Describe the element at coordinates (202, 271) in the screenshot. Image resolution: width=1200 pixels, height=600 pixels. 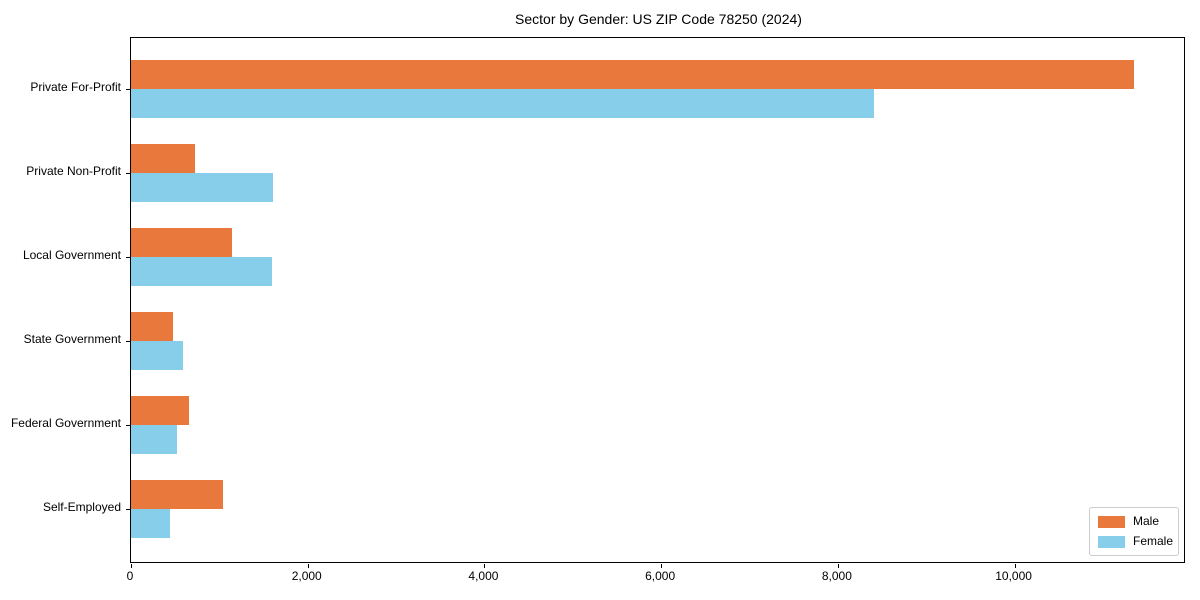
I see `bar-female-local-government` at that location.